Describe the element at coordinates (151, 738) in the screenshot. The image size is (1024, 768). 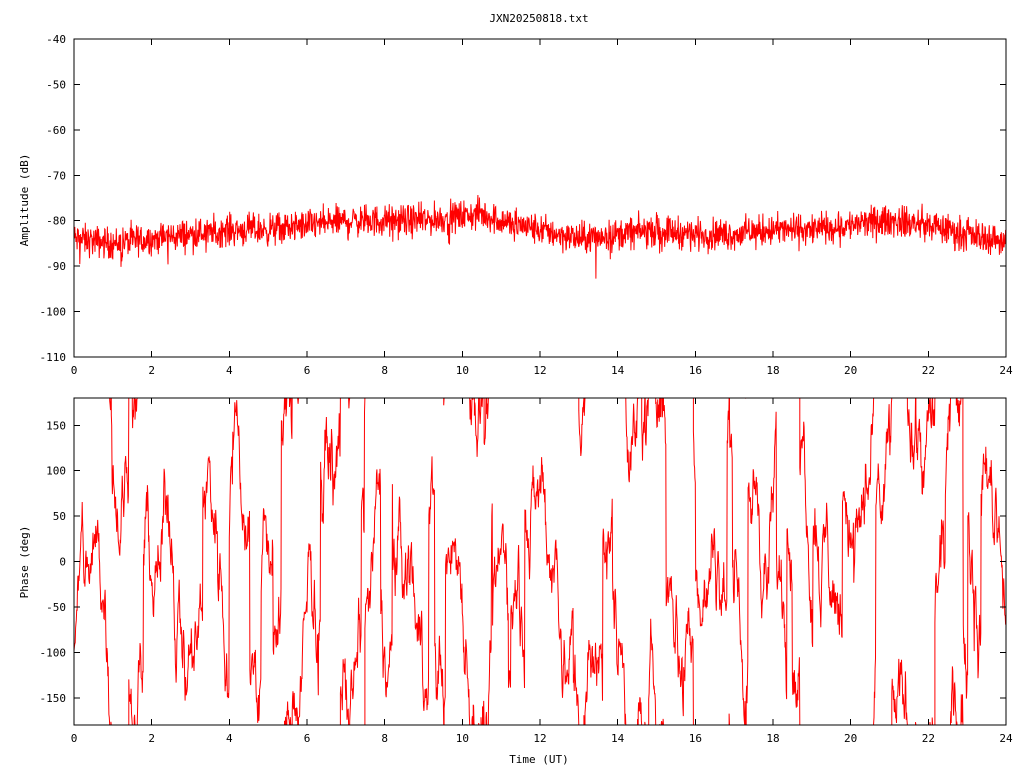
I see `phase-x-tick-label: 2` at that location.